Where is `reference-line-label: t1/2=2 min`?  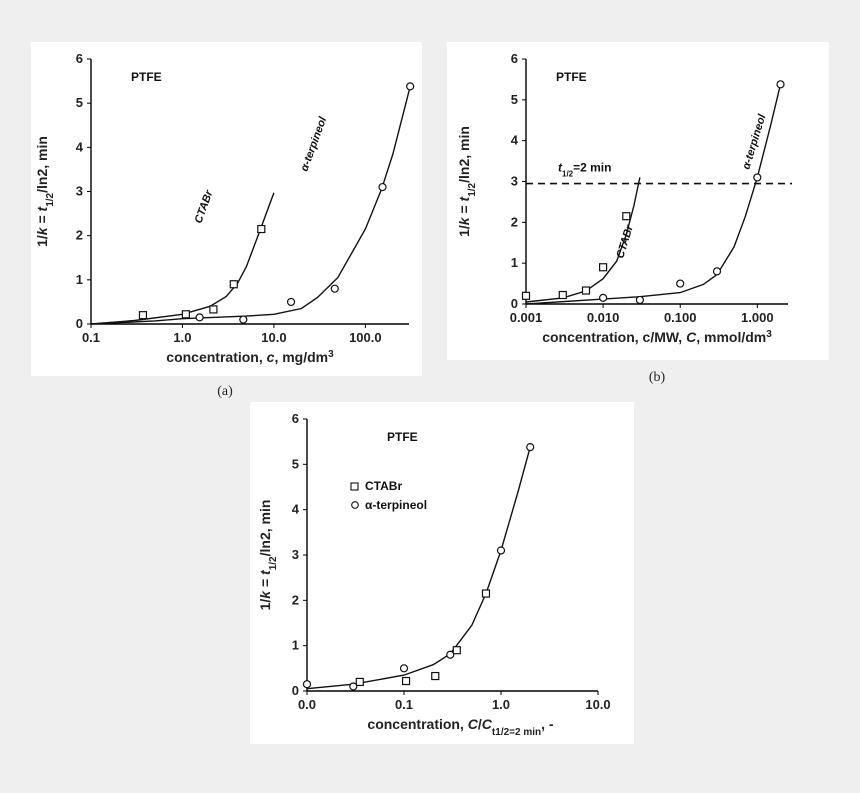
reference-line-label: t1/2=2 min is located at coordinates (584, 170).